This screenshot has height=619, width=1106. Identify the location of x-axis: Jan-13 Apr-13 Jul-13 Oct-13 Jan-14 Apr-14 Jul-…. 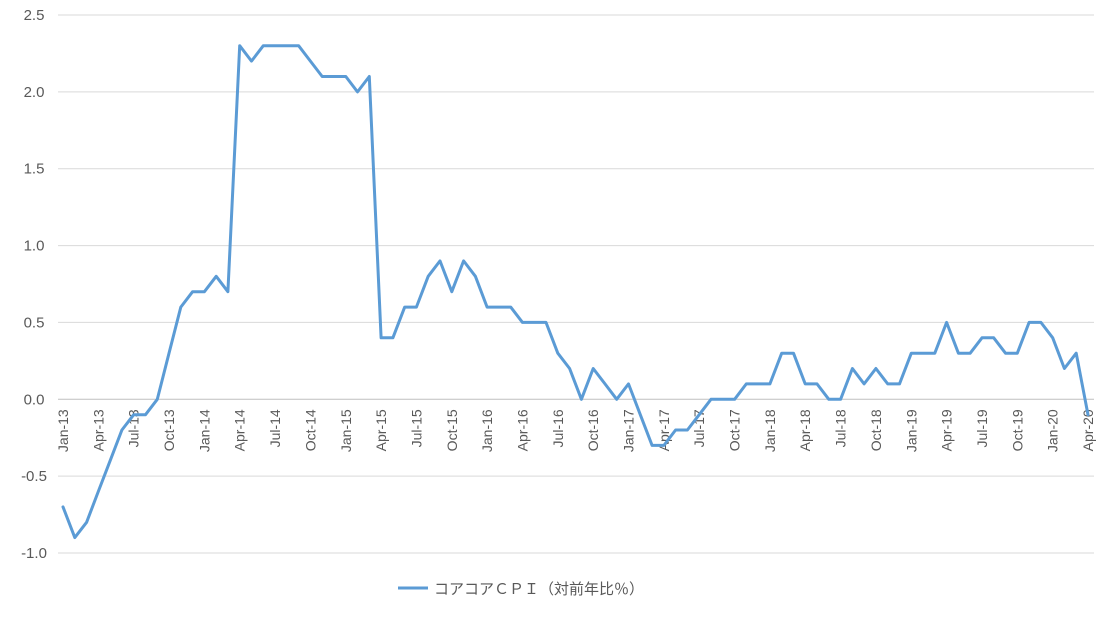
(575, 430).